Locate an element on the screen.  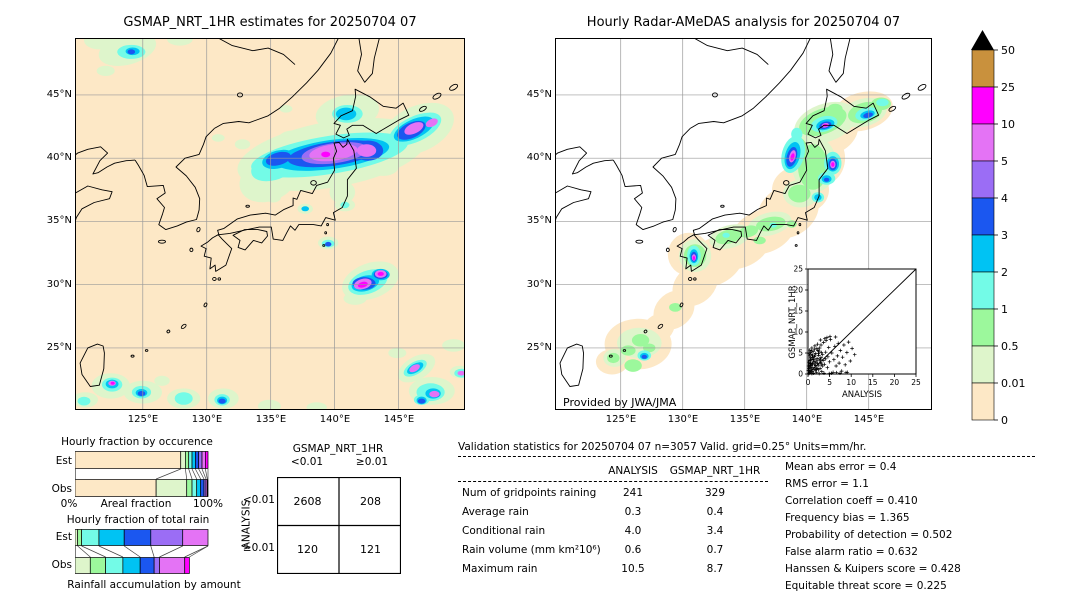
areal-fraction-100: 100% is located at coordinates (208, 504).